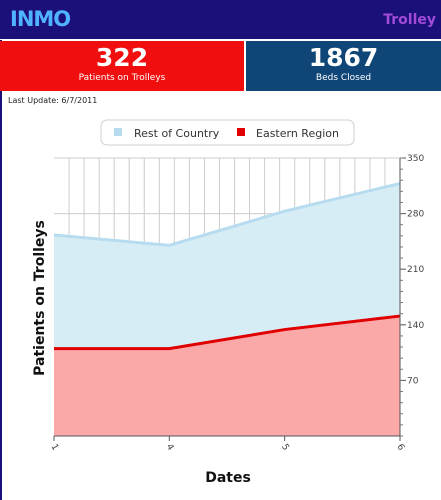 Image resolution: width=441 pixels, height=500 pixels. Describe the element at coordinates (400, 448) in the screenshot. I see `x-tick-label: 6` at that location.